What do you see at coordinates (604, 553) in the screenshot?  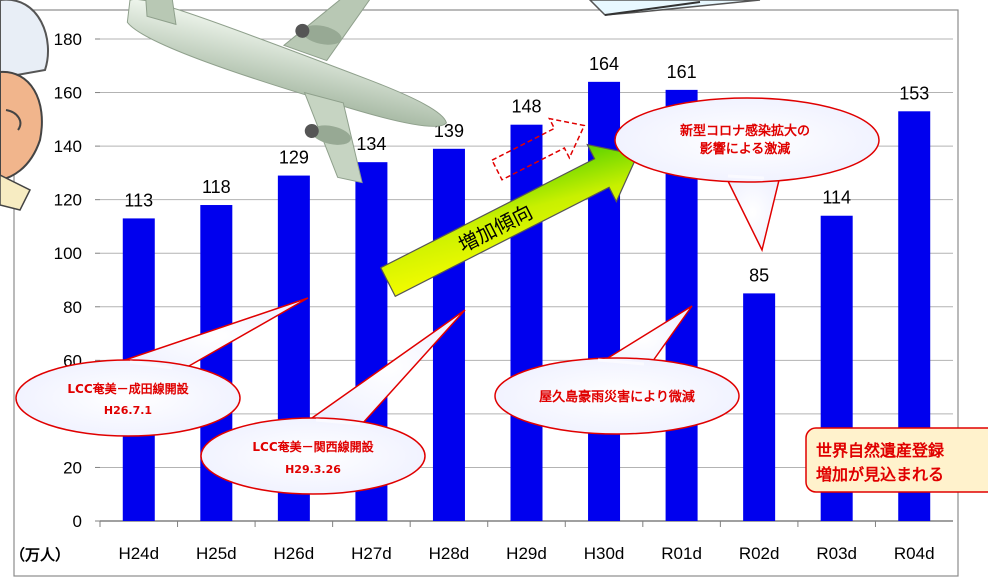 I see `x-tick-label: H30d` at bounding box center [604, 553].